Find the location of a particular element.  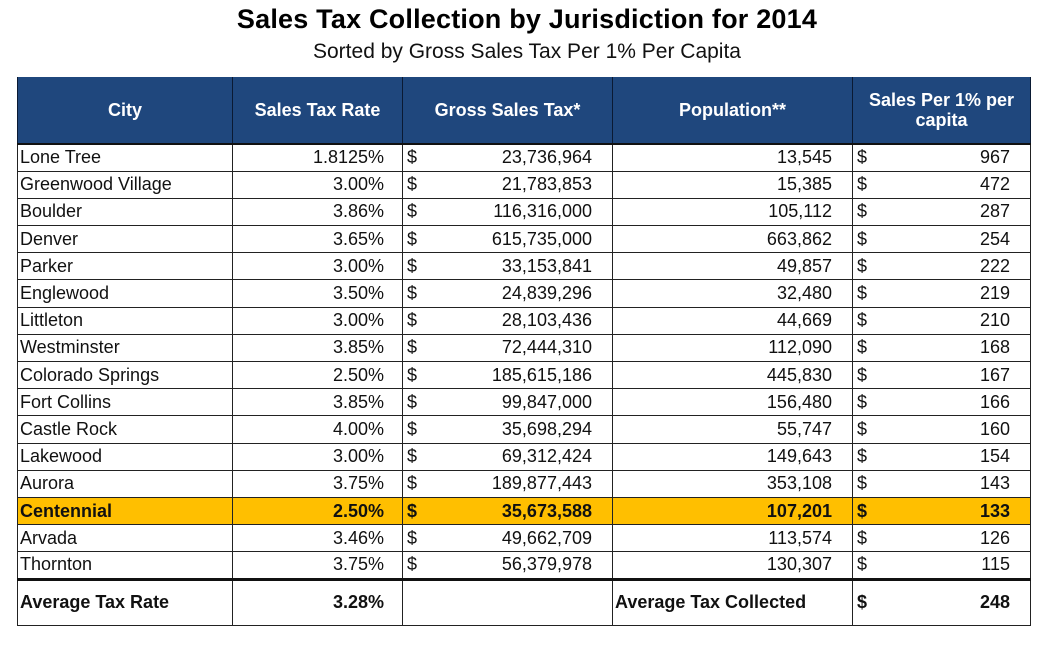

cell-population: 113,574 is located at coordinates (732, 538).